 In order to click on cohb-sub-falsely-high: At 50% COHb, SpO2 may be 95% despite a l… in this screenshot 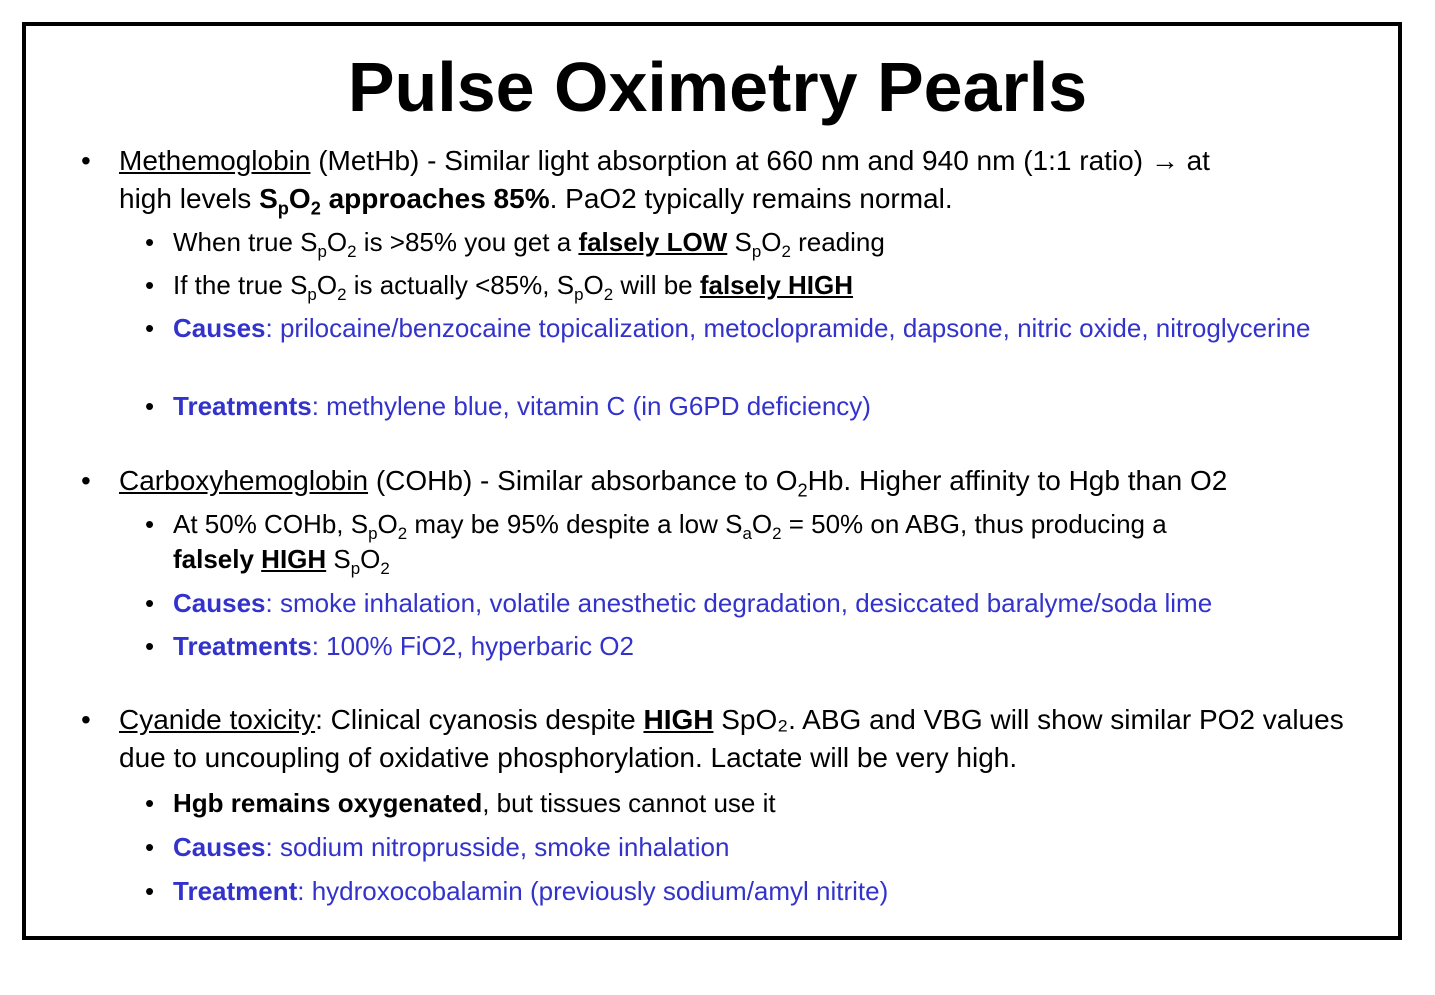, I will do `click(764, 543)`.